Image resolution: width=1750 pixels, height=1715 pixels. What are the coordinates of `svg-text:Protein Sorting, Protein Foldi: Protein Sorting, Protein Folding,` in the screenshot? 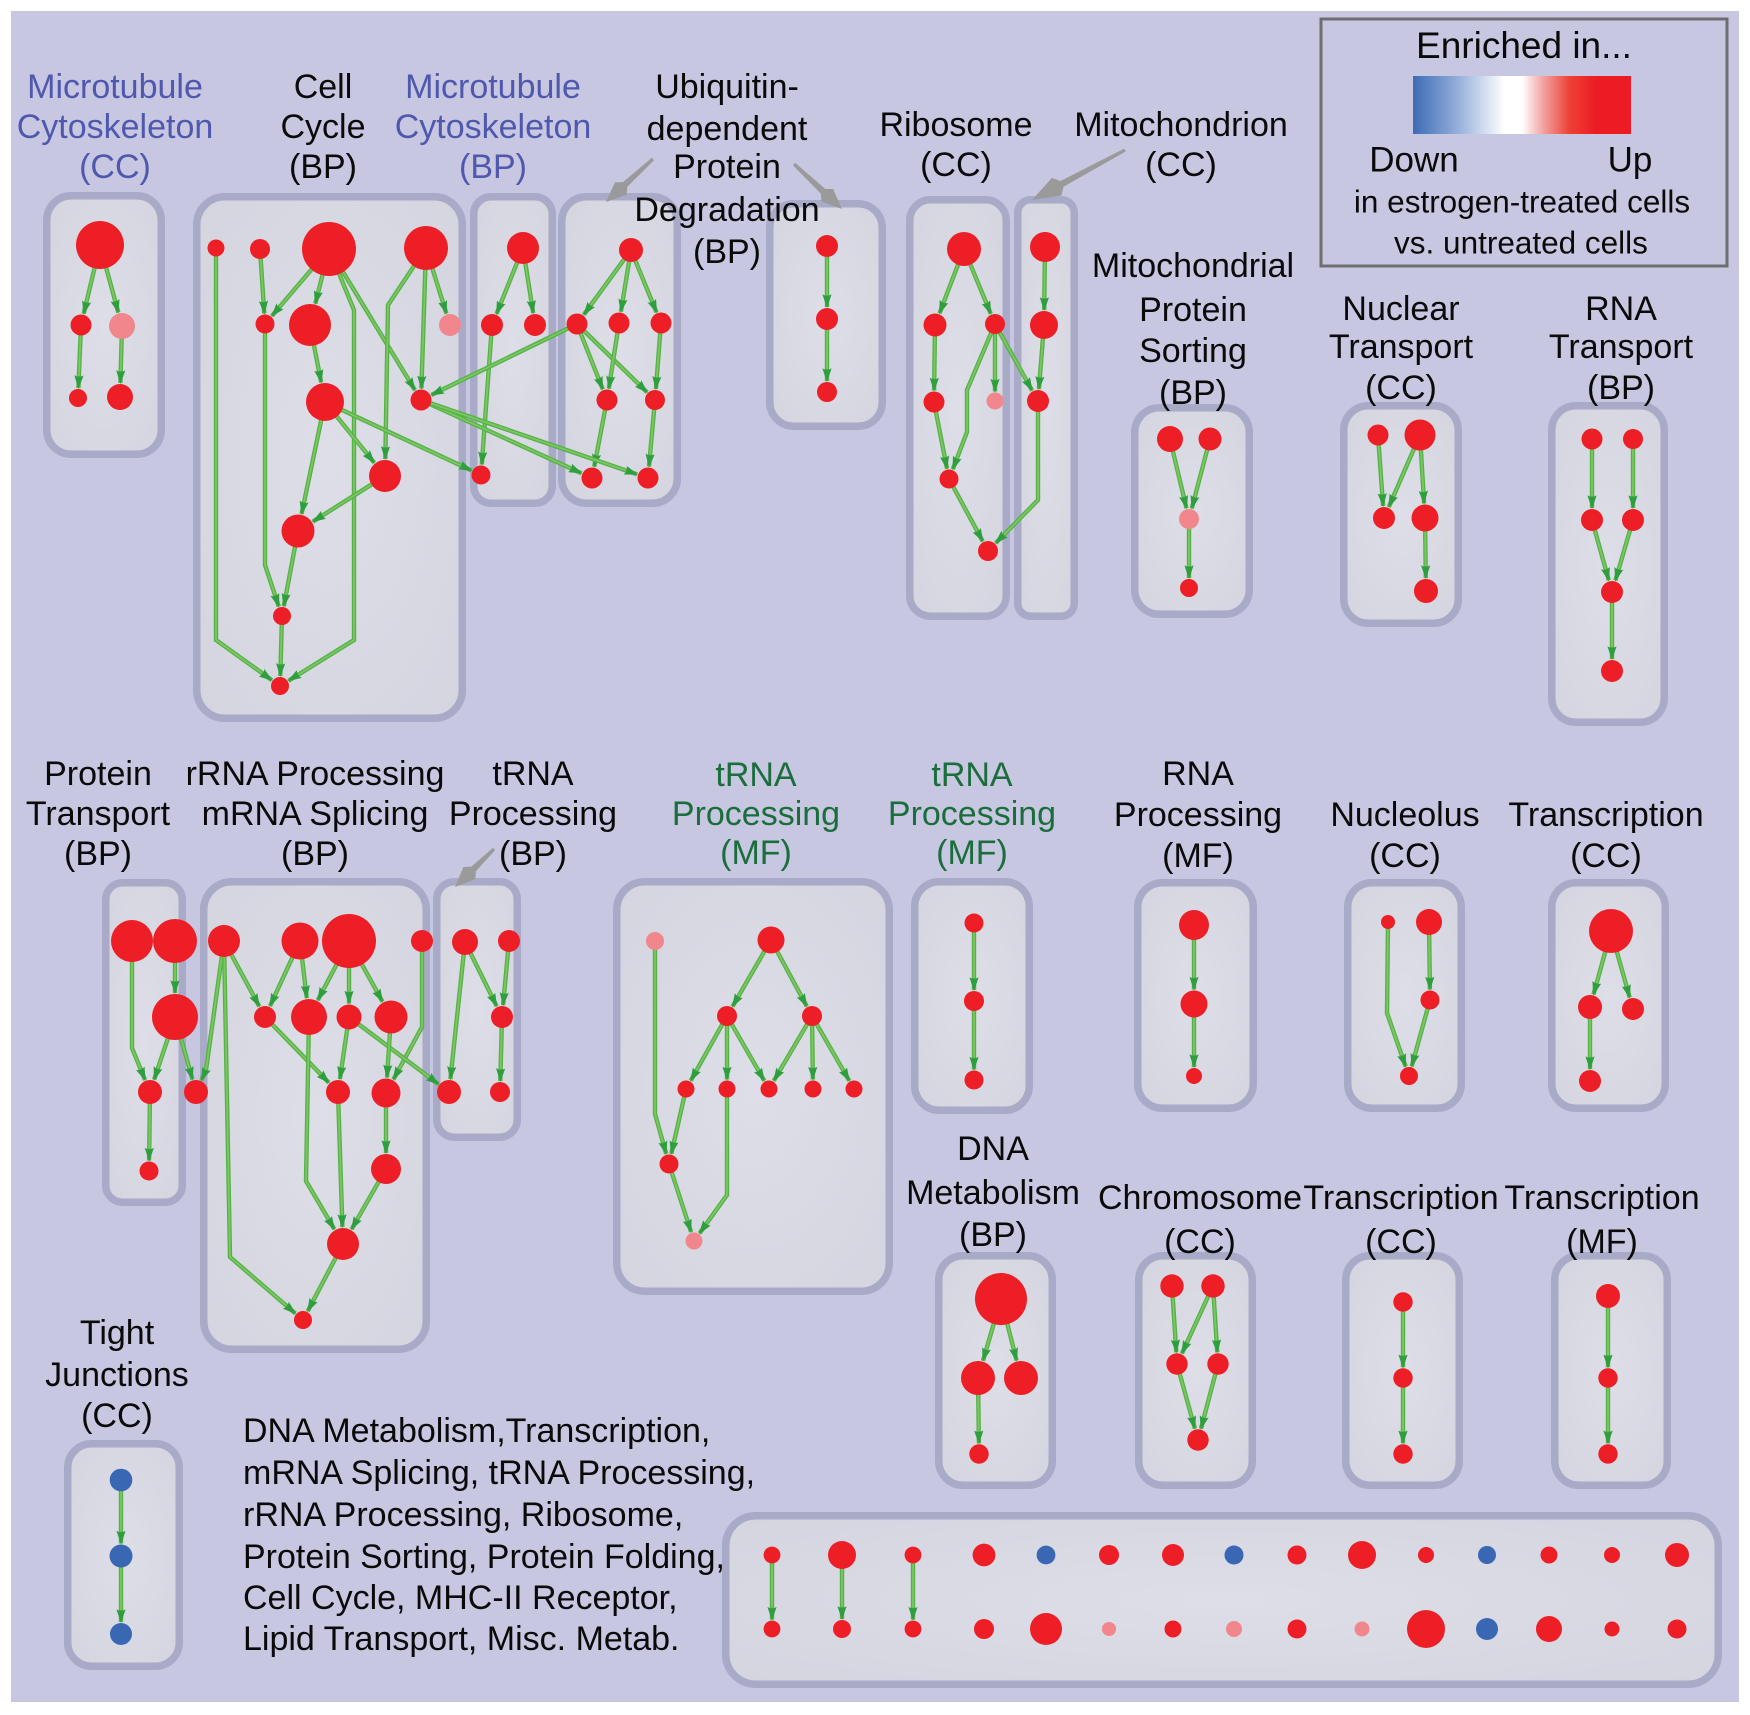 It's located at (484, 1557).